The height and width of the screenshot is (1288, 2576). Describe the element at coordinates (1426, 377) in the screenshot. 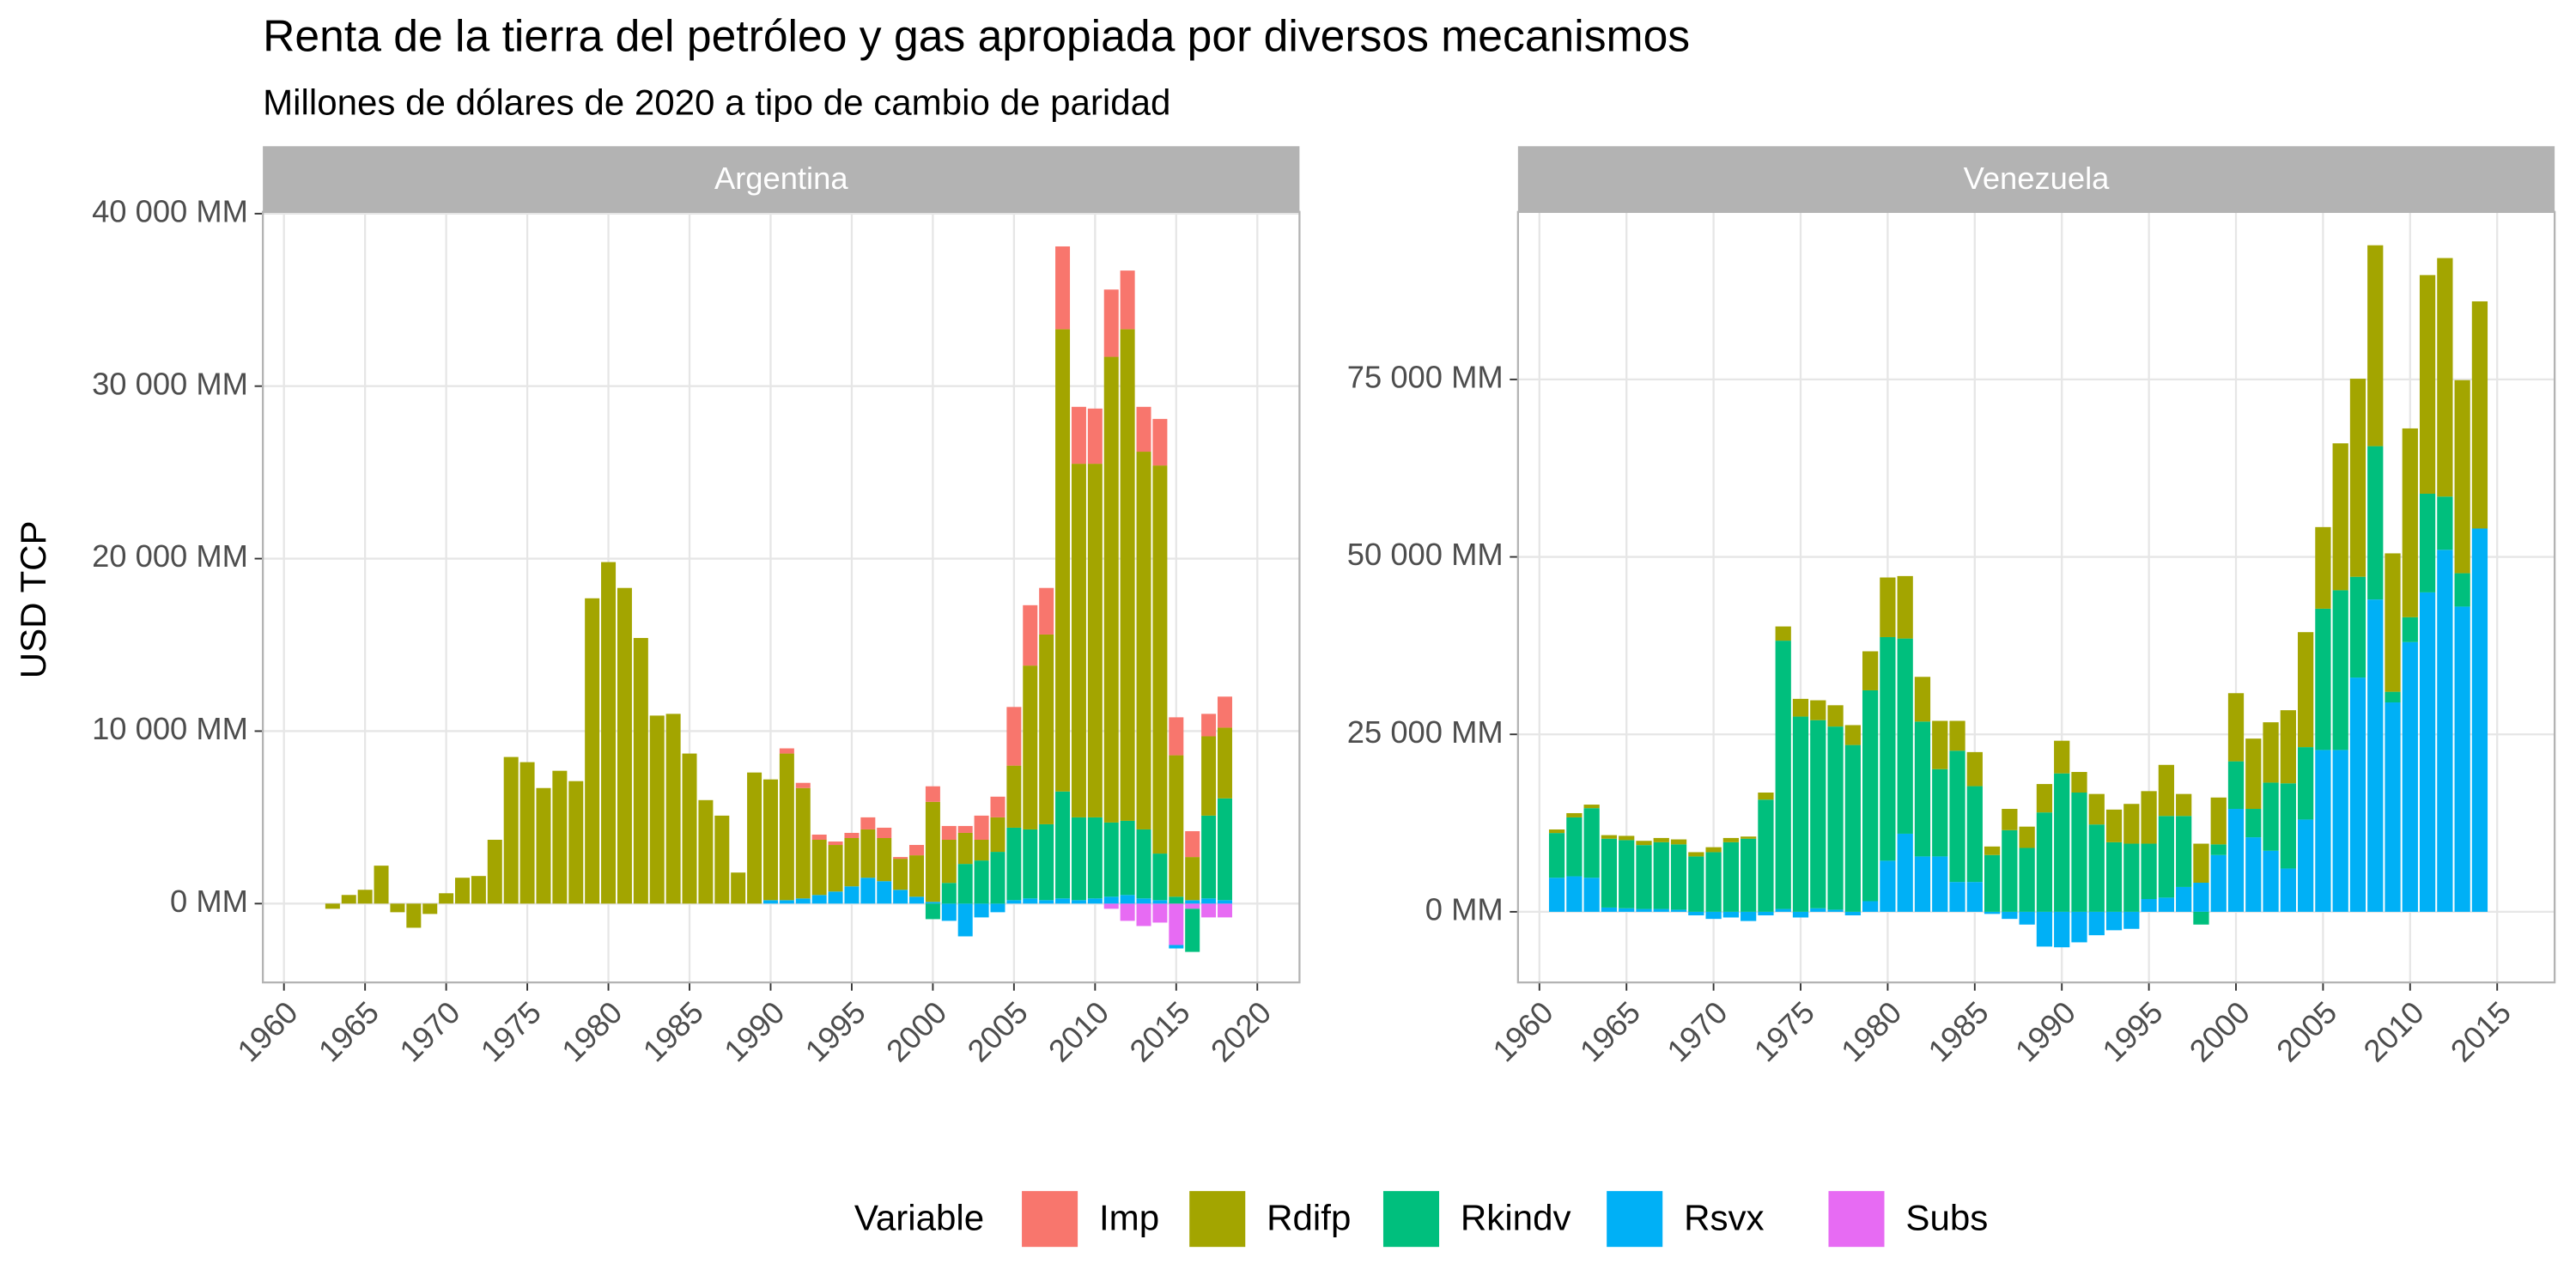

I see `y-tick-label: 75 000 MM` at that location.